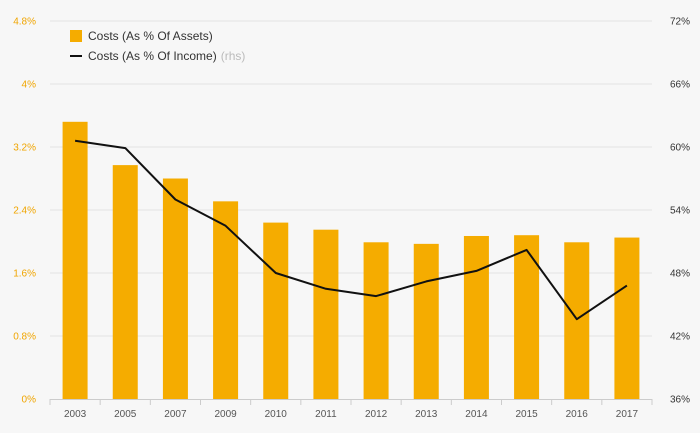 The image size is (700, 433). Describe the element at coordinates (24, 148) in the screenshot. I see `y-left-tick-label: 3.2%` at that location.